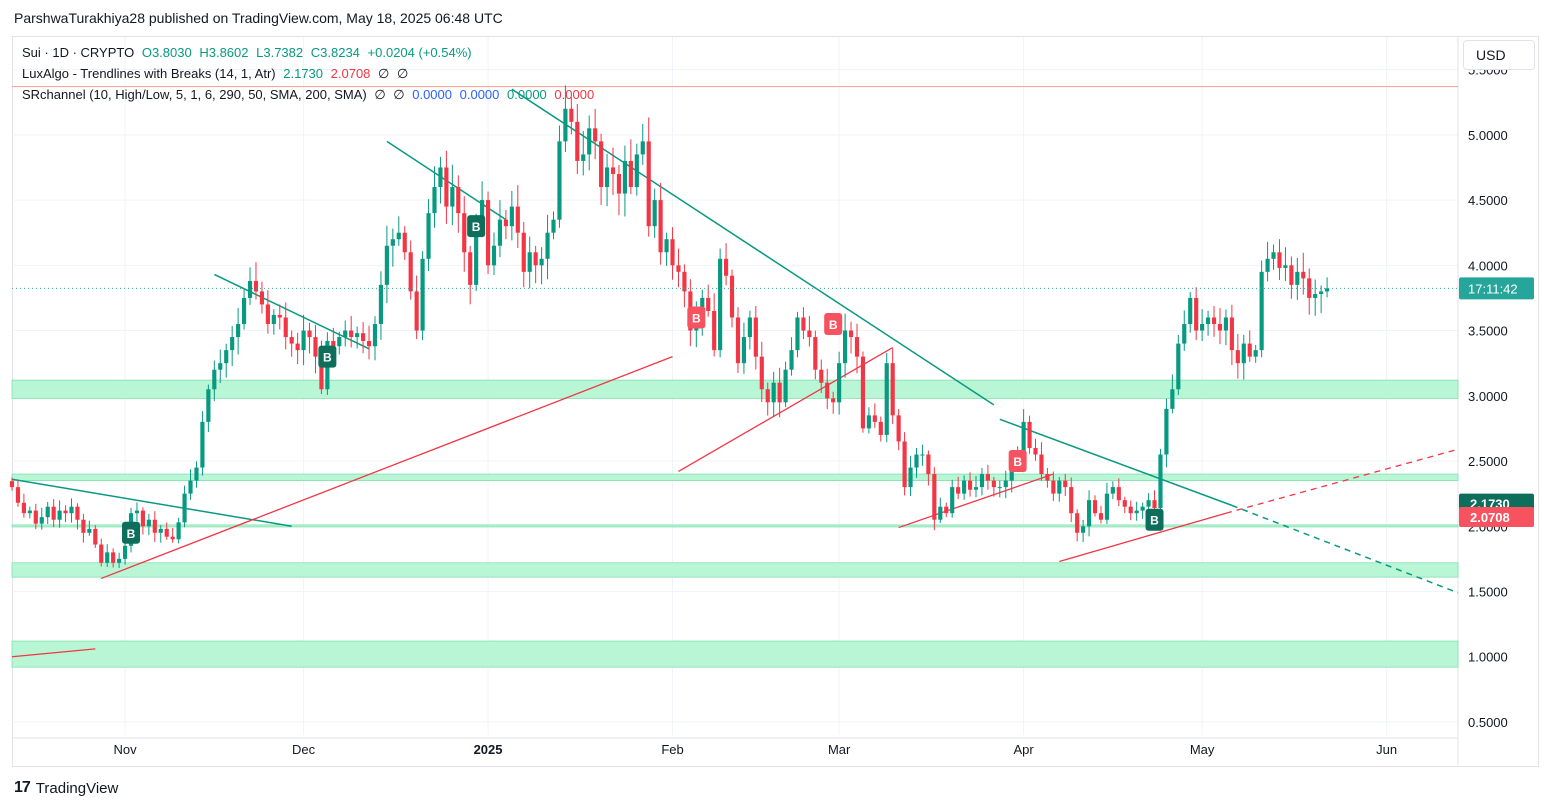 The width and height of the screenshot is (1553, 810). I want to click on x-axis-tick-label: Apr, so click(1023, 749).